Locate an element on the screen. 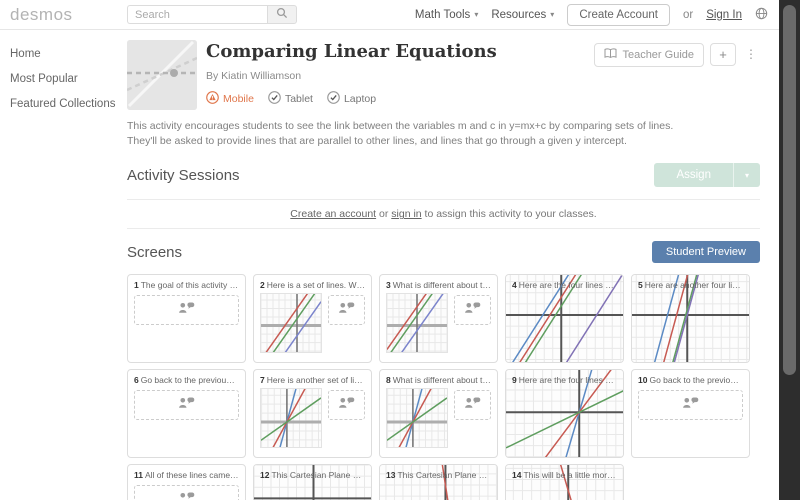  activity-thumbnail is located at coordinates (162, 75).